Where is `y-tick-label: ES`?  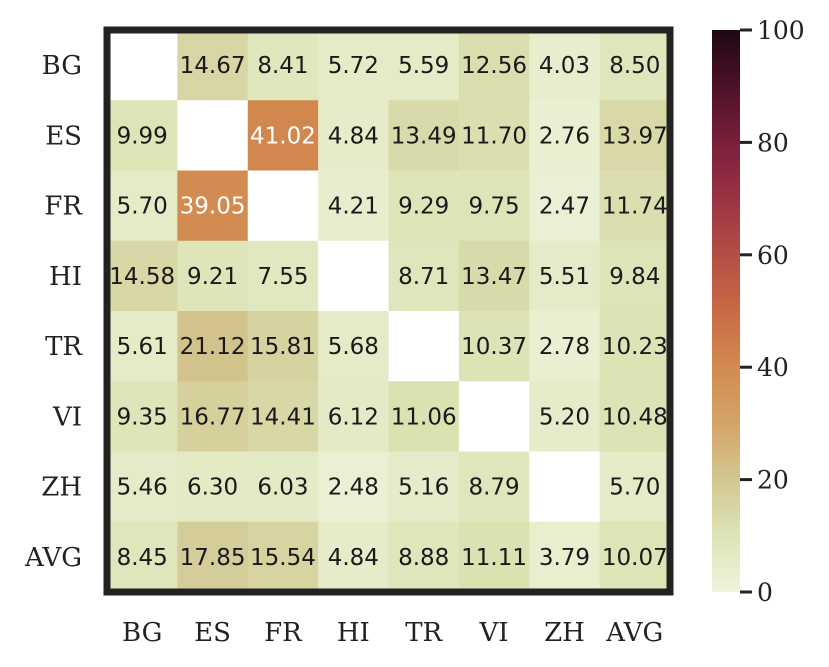
y-tick-label: ES is located at coordinates (63, 136).